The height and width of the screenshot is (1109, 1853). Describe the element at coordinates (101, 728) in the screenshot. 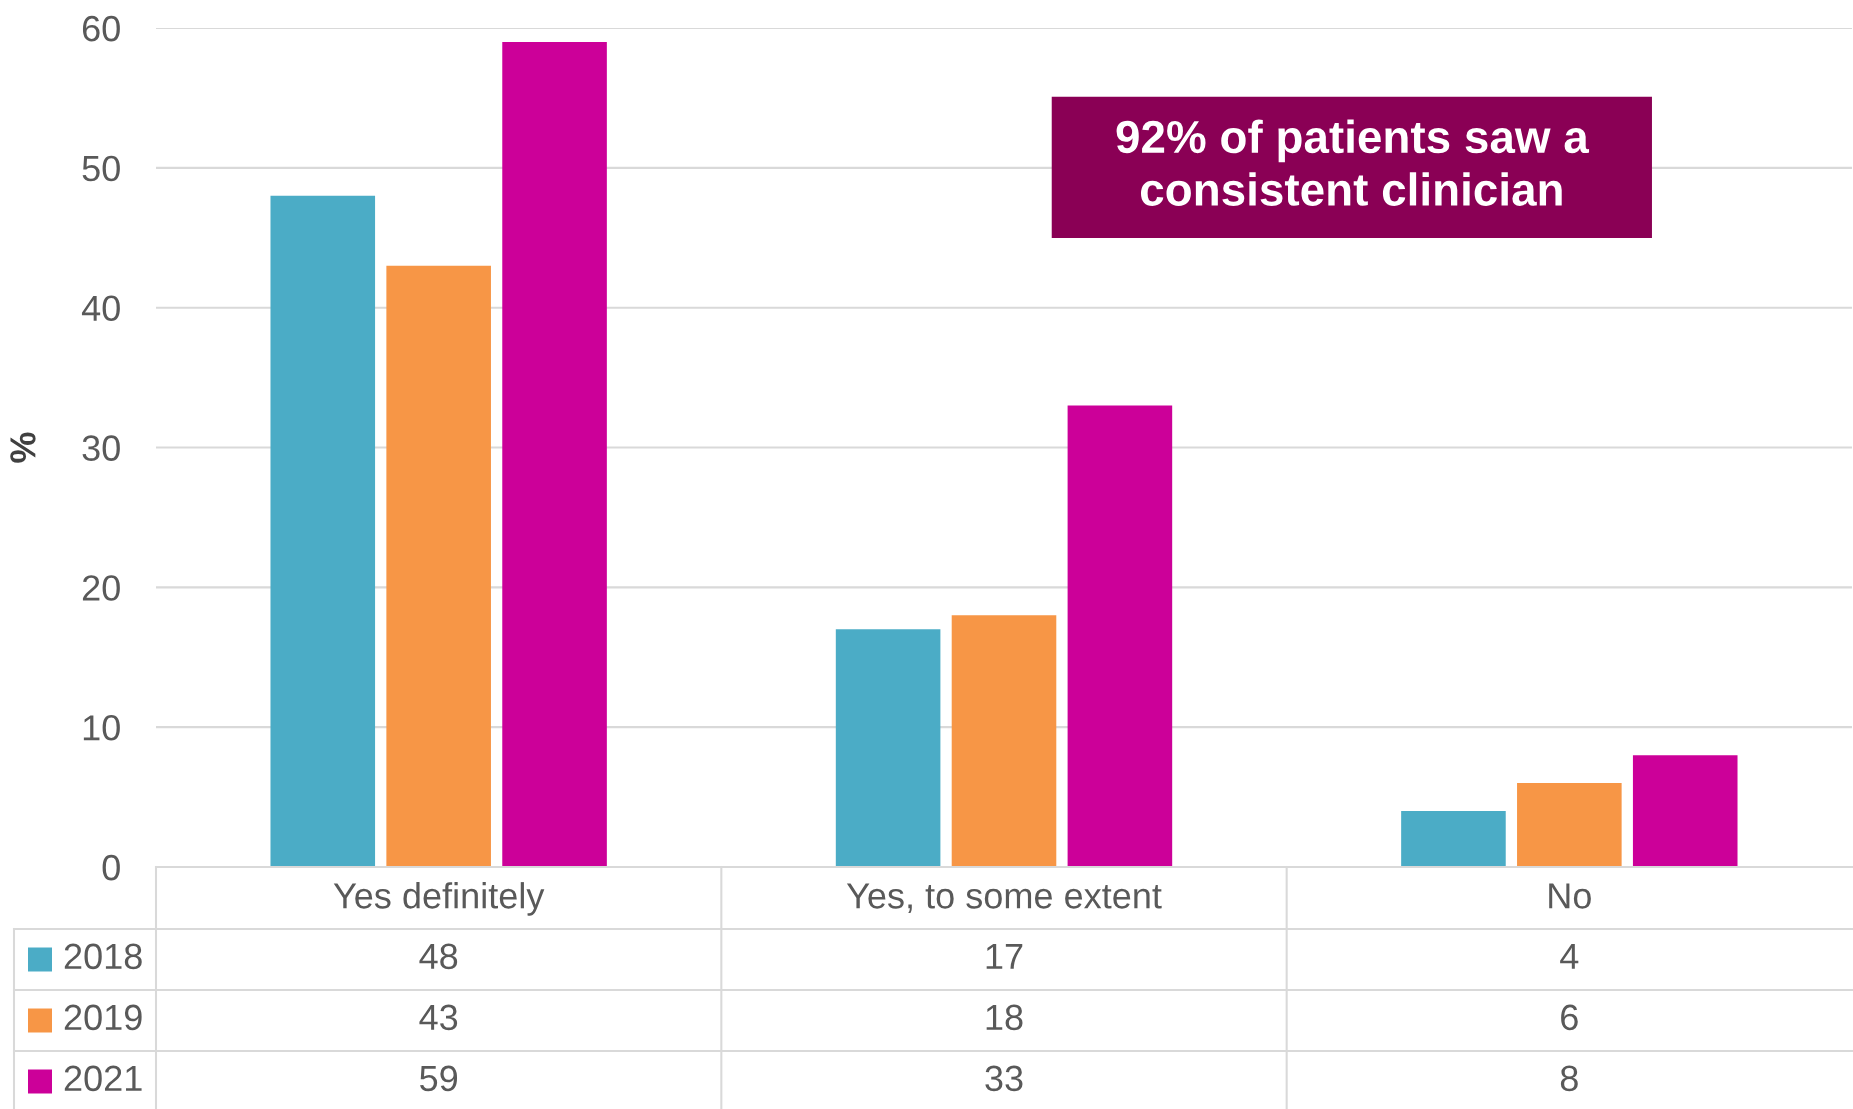

I see `y-tick-label: 10` at that location.